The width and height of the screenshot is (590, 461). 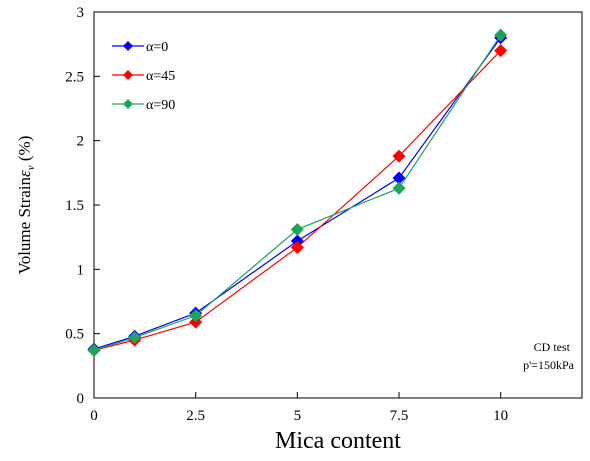 What do you see at coordinates (74, 77) in the screenshot?
I see `y-tick-label: 2.5` at bounding box center [74, 77].